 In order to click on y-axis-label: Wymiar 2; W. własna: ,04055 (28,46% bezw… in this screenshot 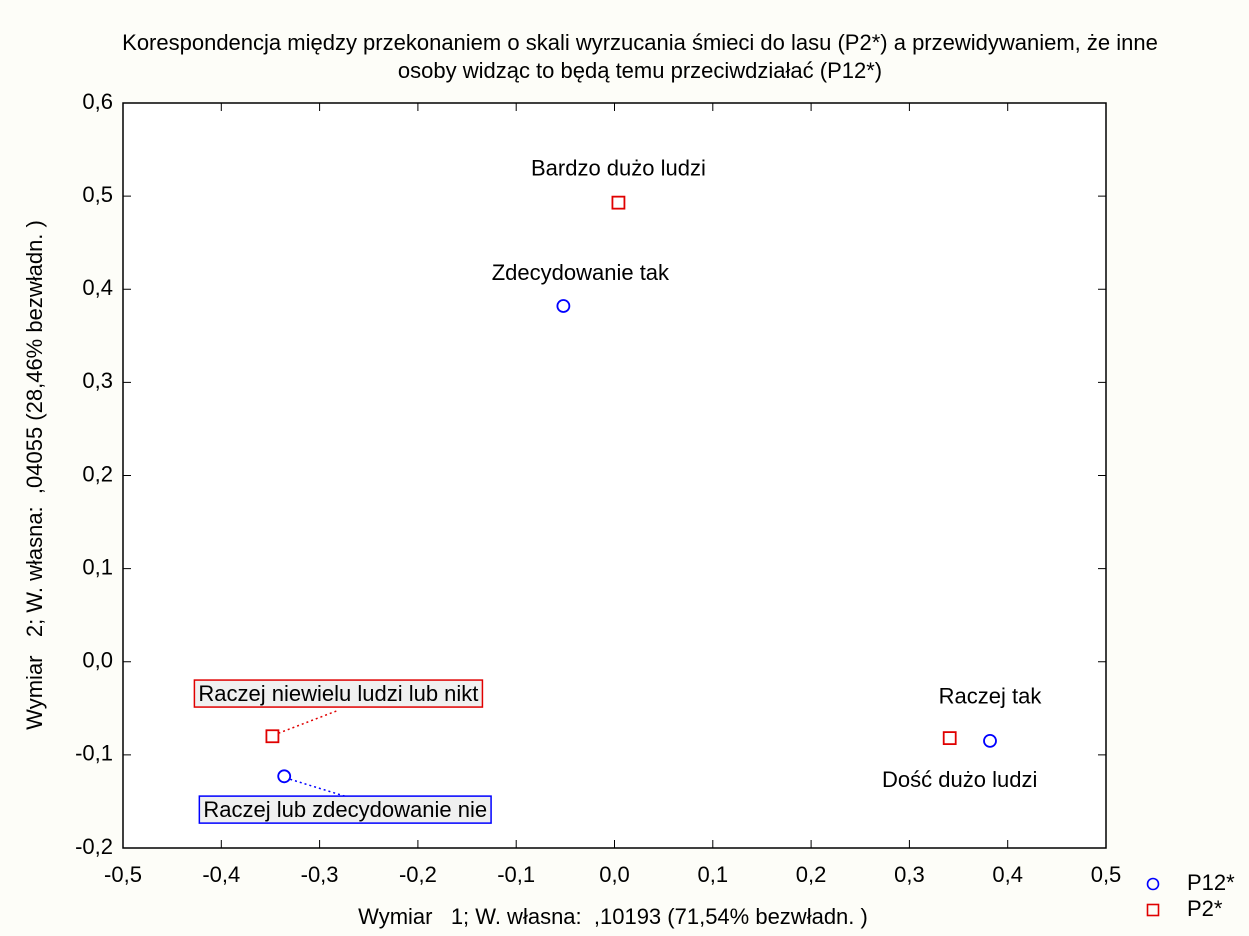, I will do `click(34, 475)`.